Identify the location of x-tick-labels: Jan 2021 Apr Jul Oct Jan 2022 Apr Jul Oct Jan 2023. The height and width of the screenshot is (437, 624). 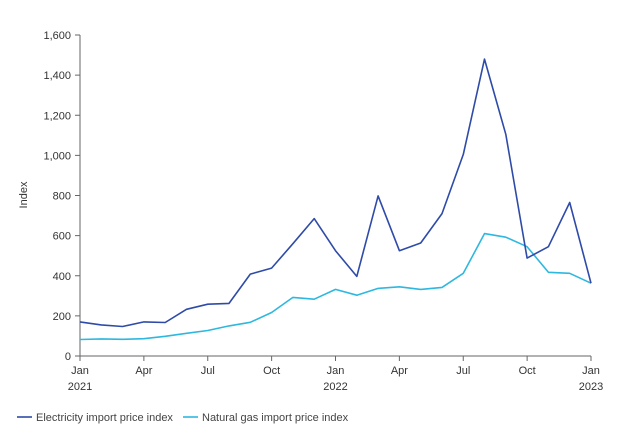
(335, 374).